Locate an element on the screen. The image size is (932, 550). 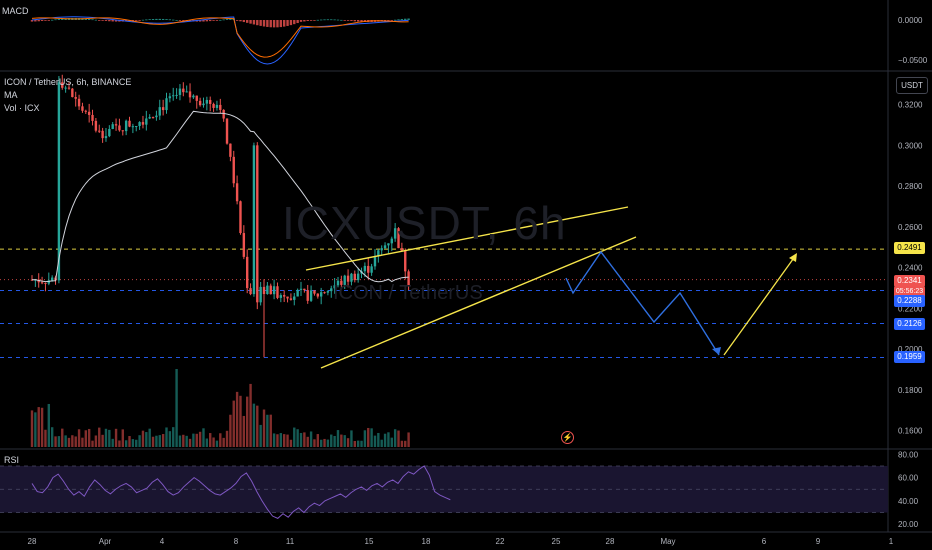
rsi-tick: 60.00 is located at coordinates (908, 478).